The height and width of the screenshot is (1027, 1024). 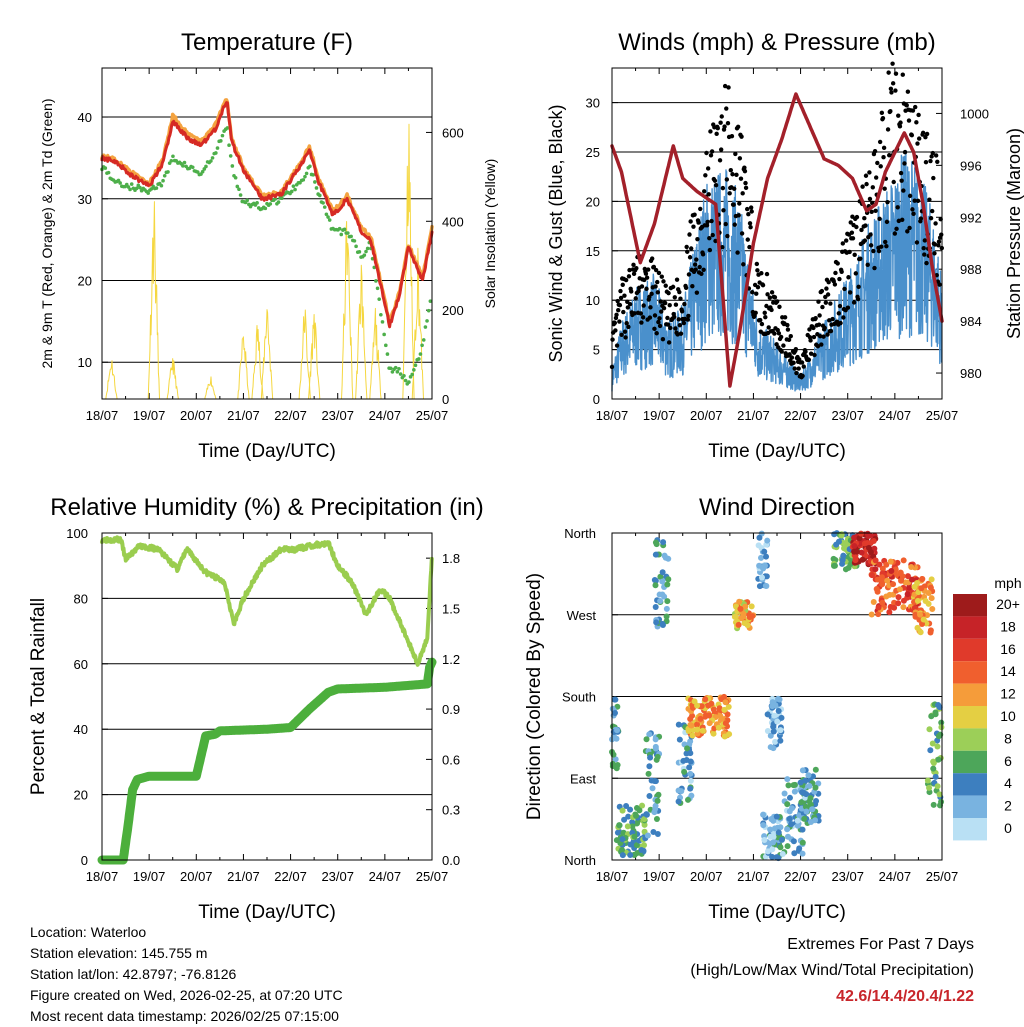 I want to click on colorbar-label: 20+, so click(x=1008, y=604).